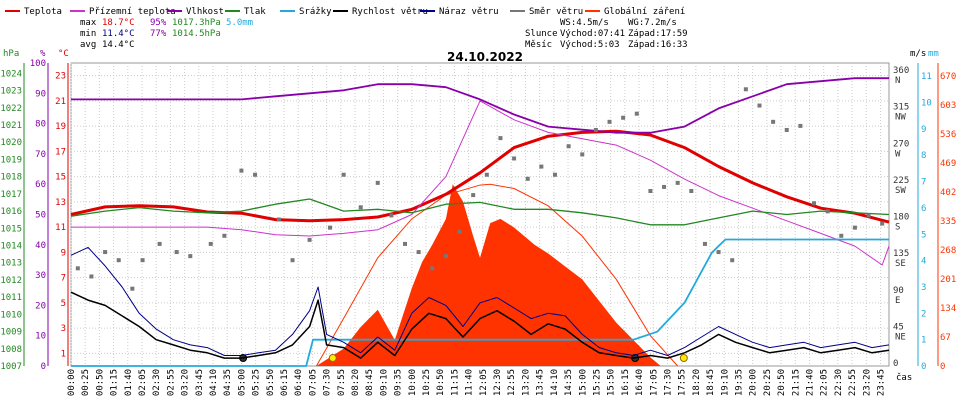  I want to click on x-tick-label: 06:40, so click(299, 382).